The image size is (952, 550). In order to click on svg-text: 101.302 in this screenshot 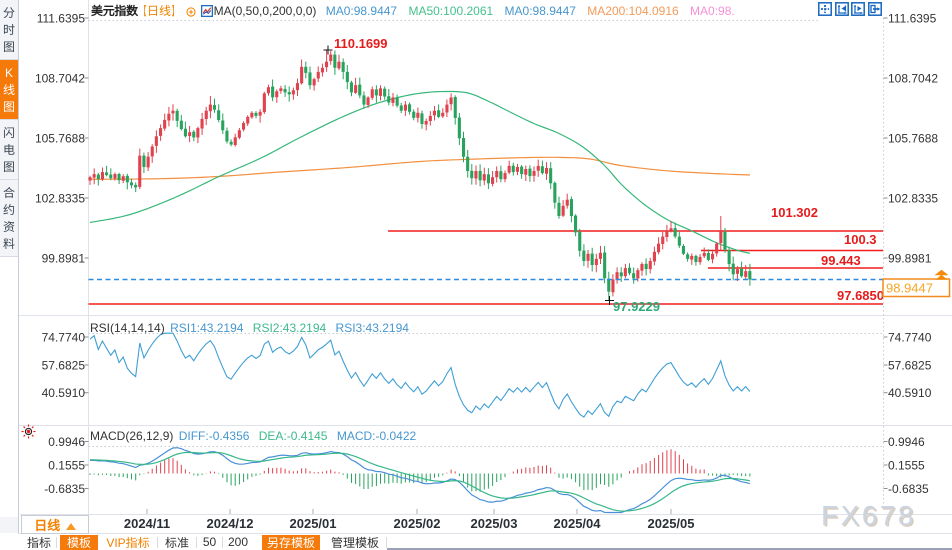, I will do `click(794, 212)`.